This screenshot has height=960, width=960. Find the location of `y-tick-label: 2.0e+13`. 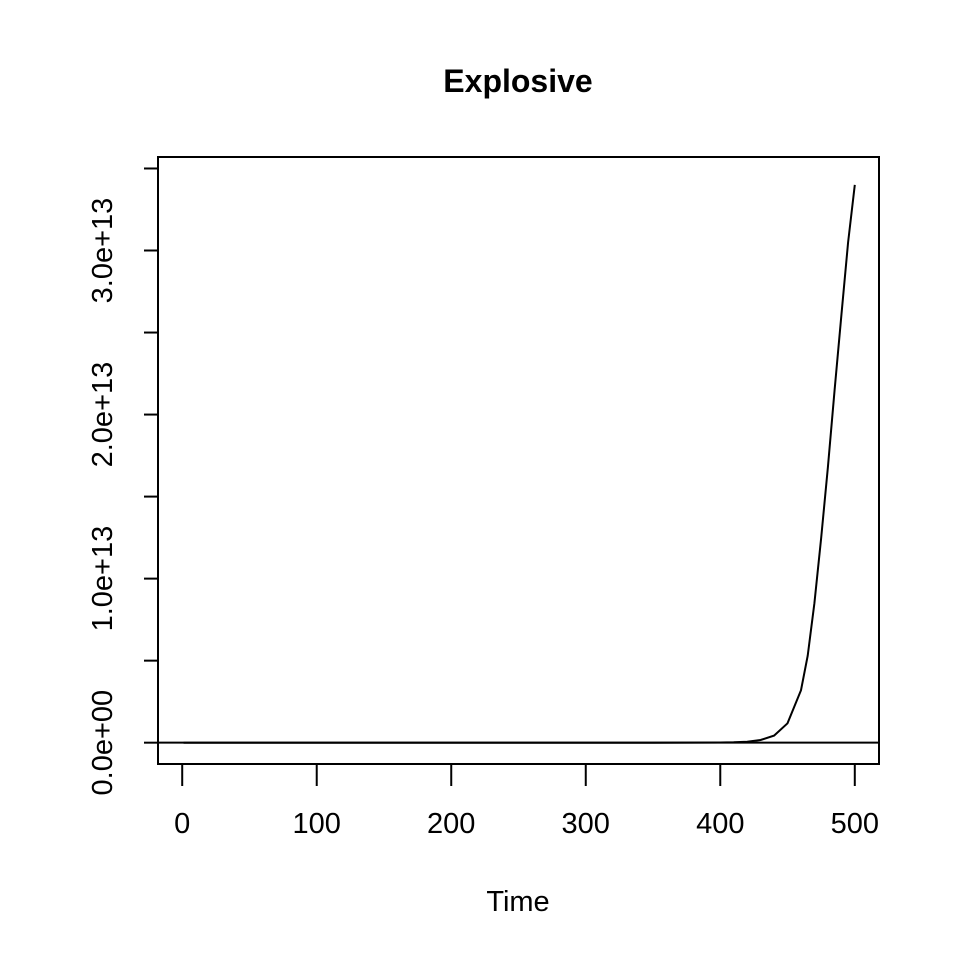

y-tick-label: 2.0e+13 is located at coordinates (103, 415).